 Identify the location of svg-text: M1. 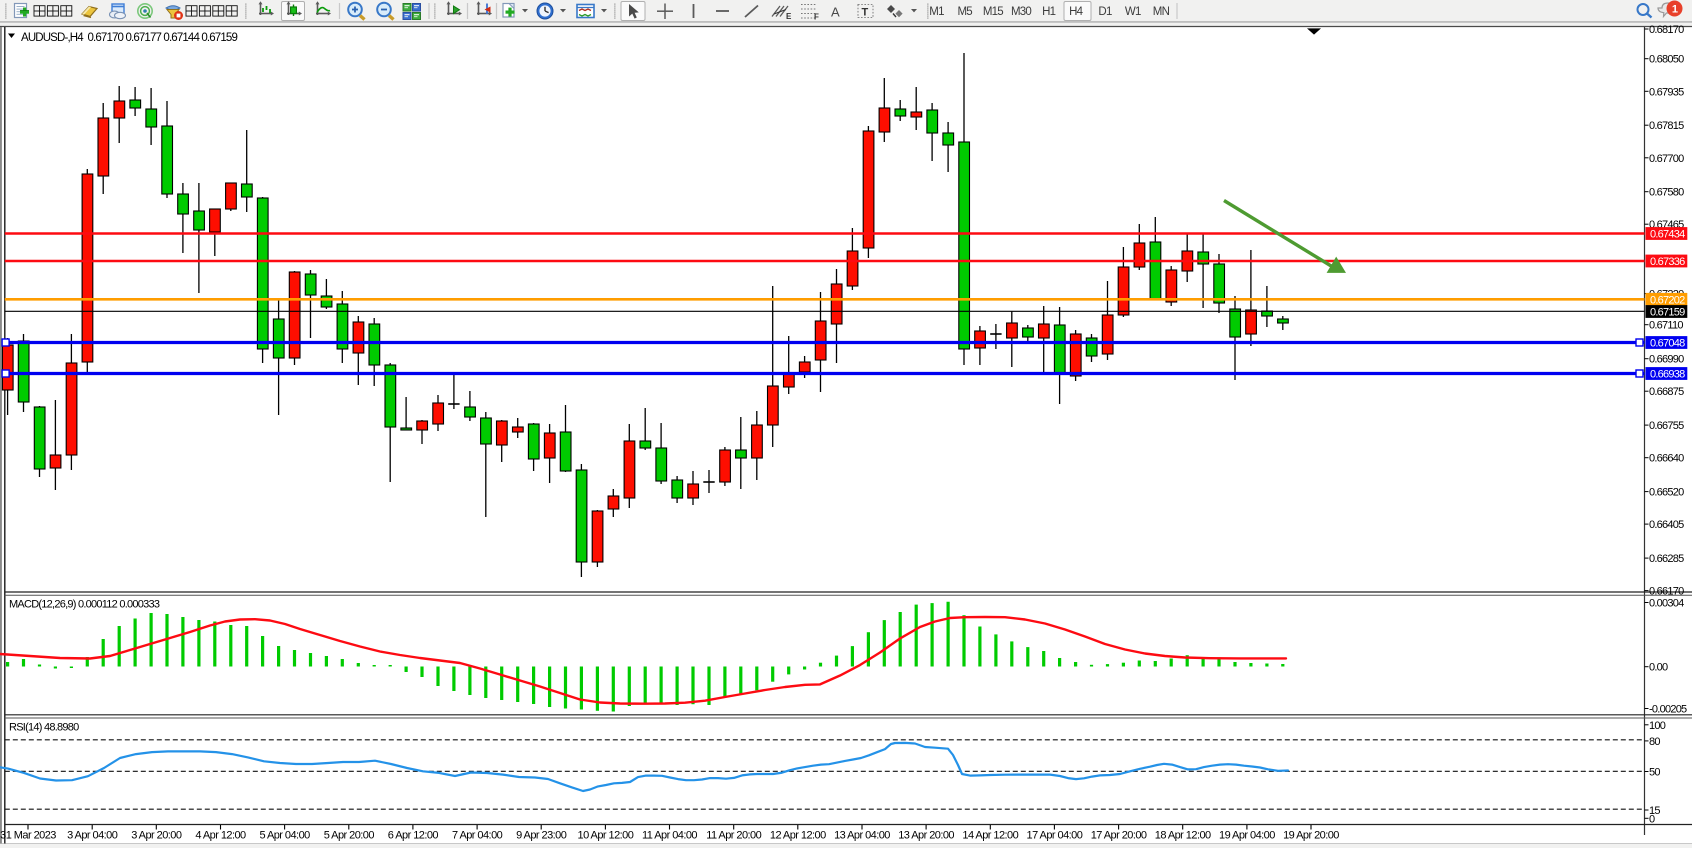
(936, 12).